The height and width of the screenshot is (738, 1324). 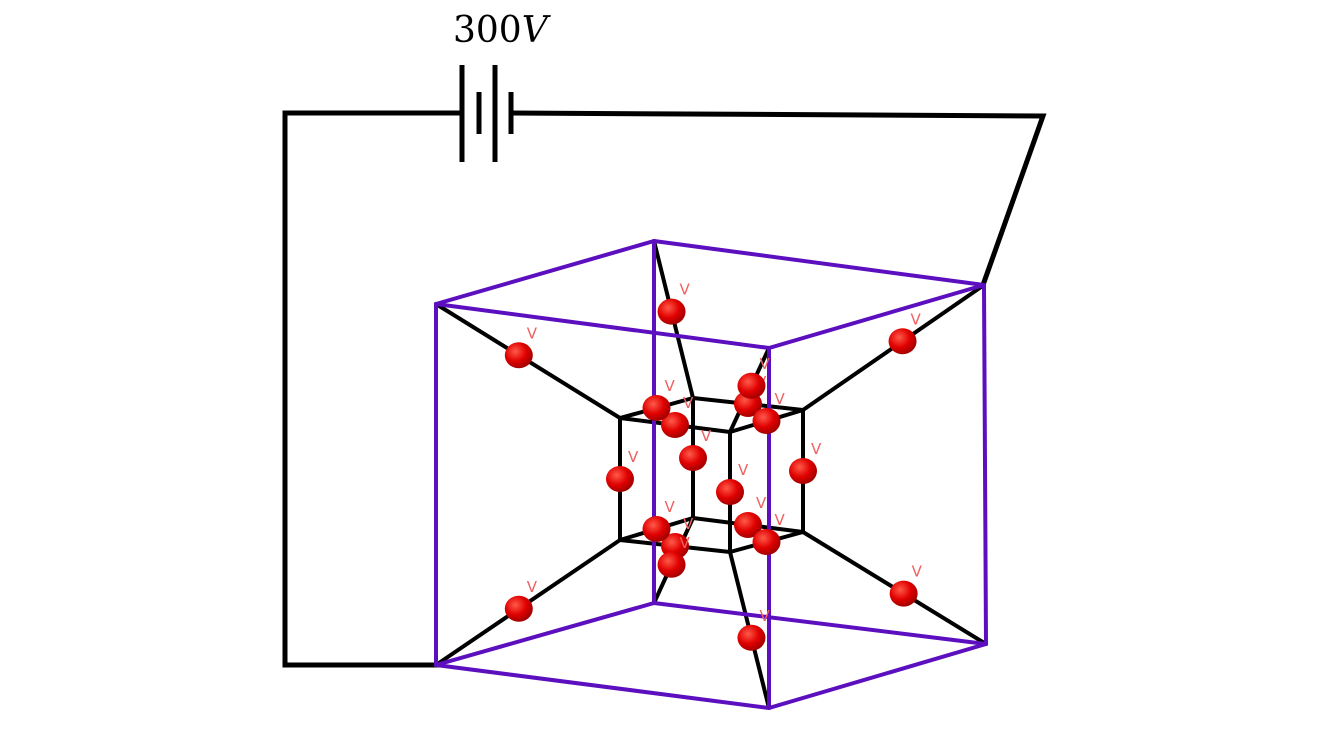 I want to click on battery-symbol, so click(x=486, y=113).